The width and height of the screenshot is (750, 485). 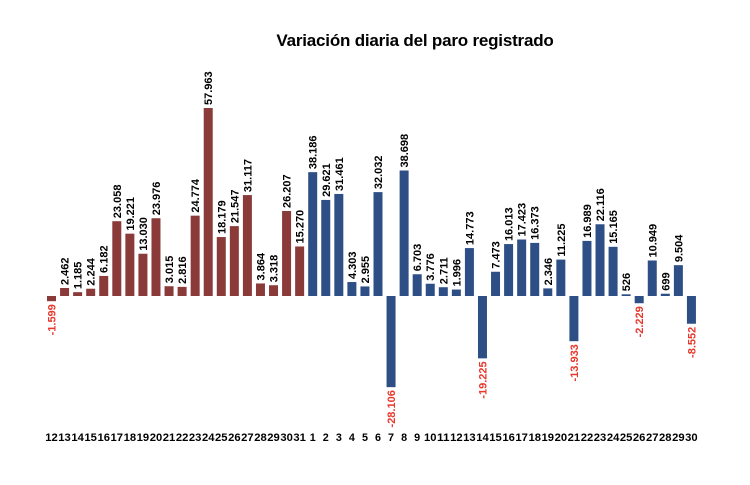 What do you see at coordinates (235, 206) in the screenshot?
I see `data-label: 21.547` at bounding box center [235, 206].